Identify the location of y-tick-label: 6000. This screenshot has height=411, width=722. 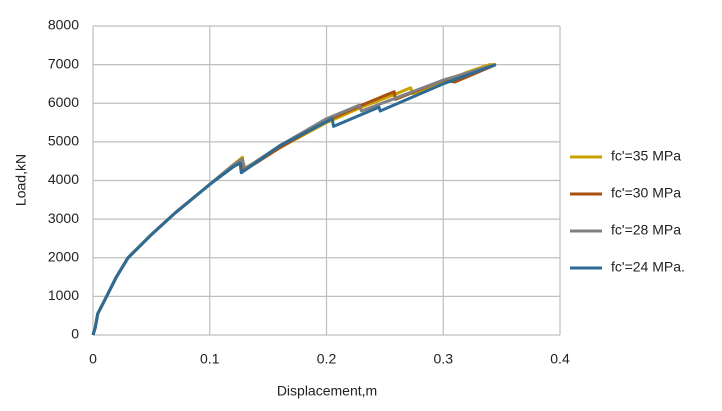
(63, 102).